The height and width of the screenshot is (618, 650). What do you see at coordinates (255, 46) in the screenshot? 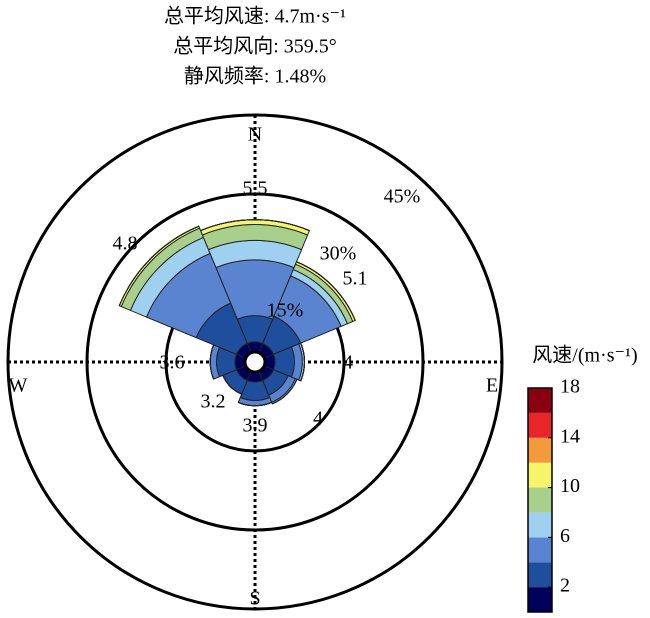
I see `title-line: 总平均风向: 359.5°` at bounding box center [255, 46].